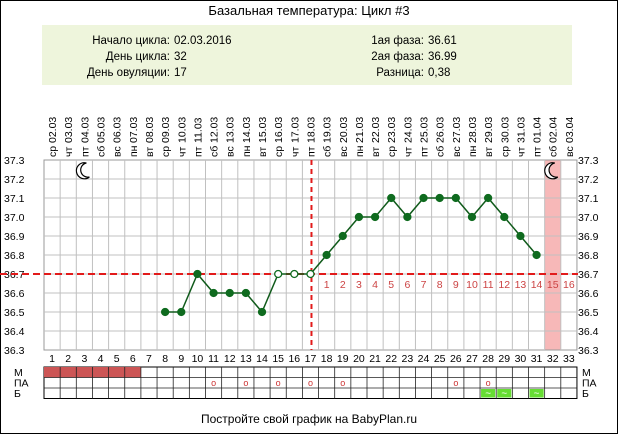  What do you see at coordinates (53, 130) in the screenshot?
I see `date-label: 02.03` at bounding box center [53, 130].